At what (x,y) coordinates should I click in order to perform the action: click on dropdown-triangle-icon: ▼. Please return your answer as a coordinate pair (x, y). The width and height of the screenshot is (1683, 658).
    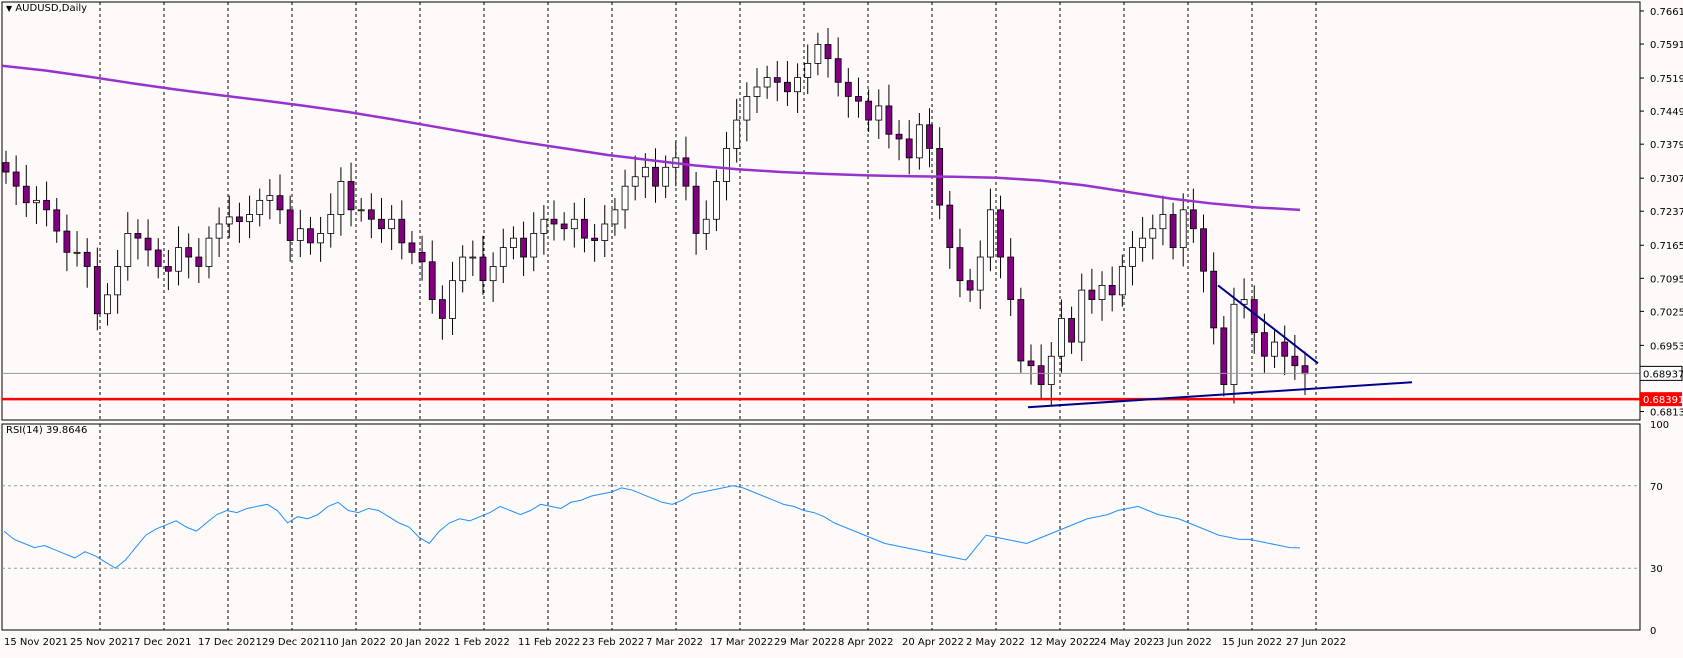
    Looking at the image, I should click on (9, 8).